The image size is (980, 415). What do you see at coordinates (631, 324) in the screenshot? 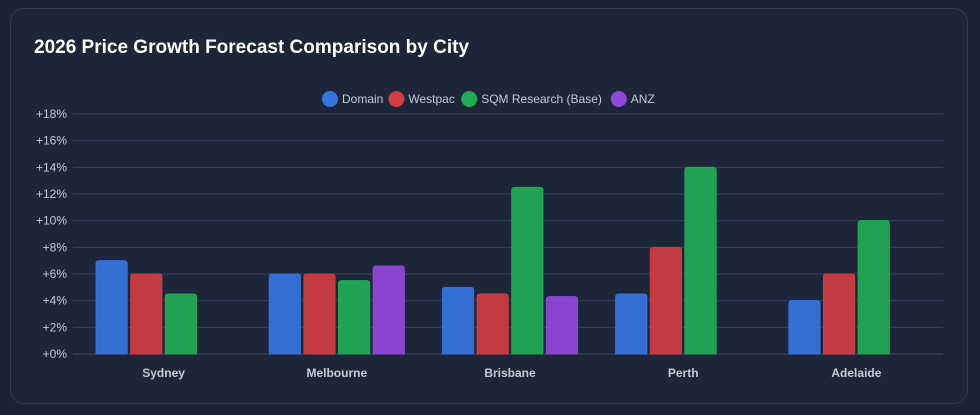
I see `bar-domain-perth` at bounding box center [631, 324].